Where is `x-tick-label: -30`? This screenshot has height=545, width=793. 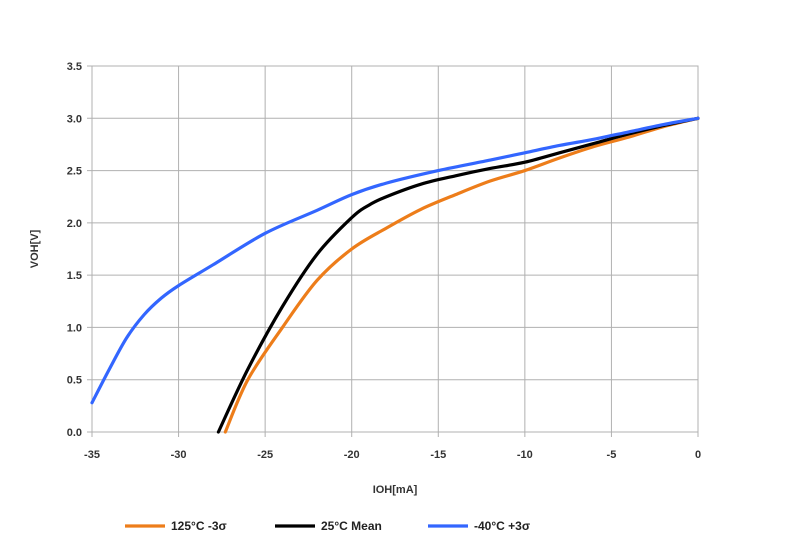
x-tick-label: -30 is located at coordinates (179, 455).